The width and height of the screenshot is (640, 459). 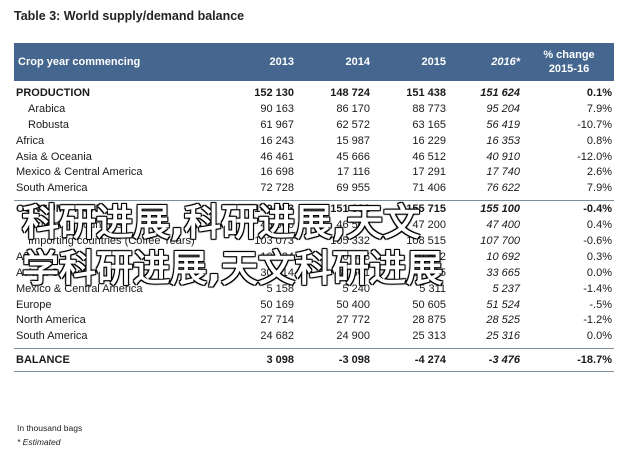 I want to click on cell-2013: 27 714, so click(x=277, y=320).